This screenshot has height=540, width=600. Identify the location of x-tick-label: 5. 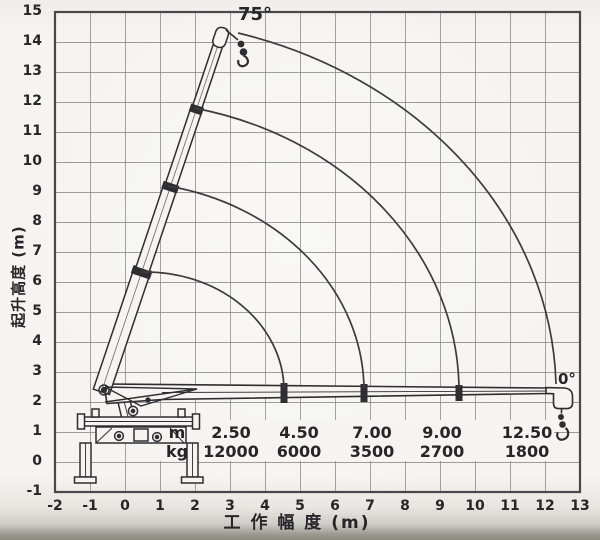
(300, 506).